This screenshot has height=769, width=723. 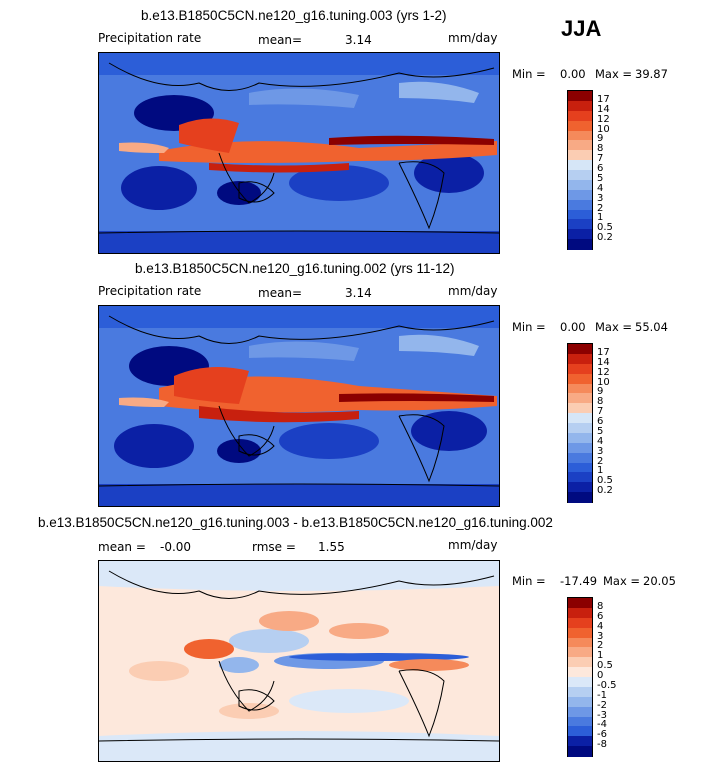 I want to click on panel1-max-value: 39.87, so click(x=651, y=74).